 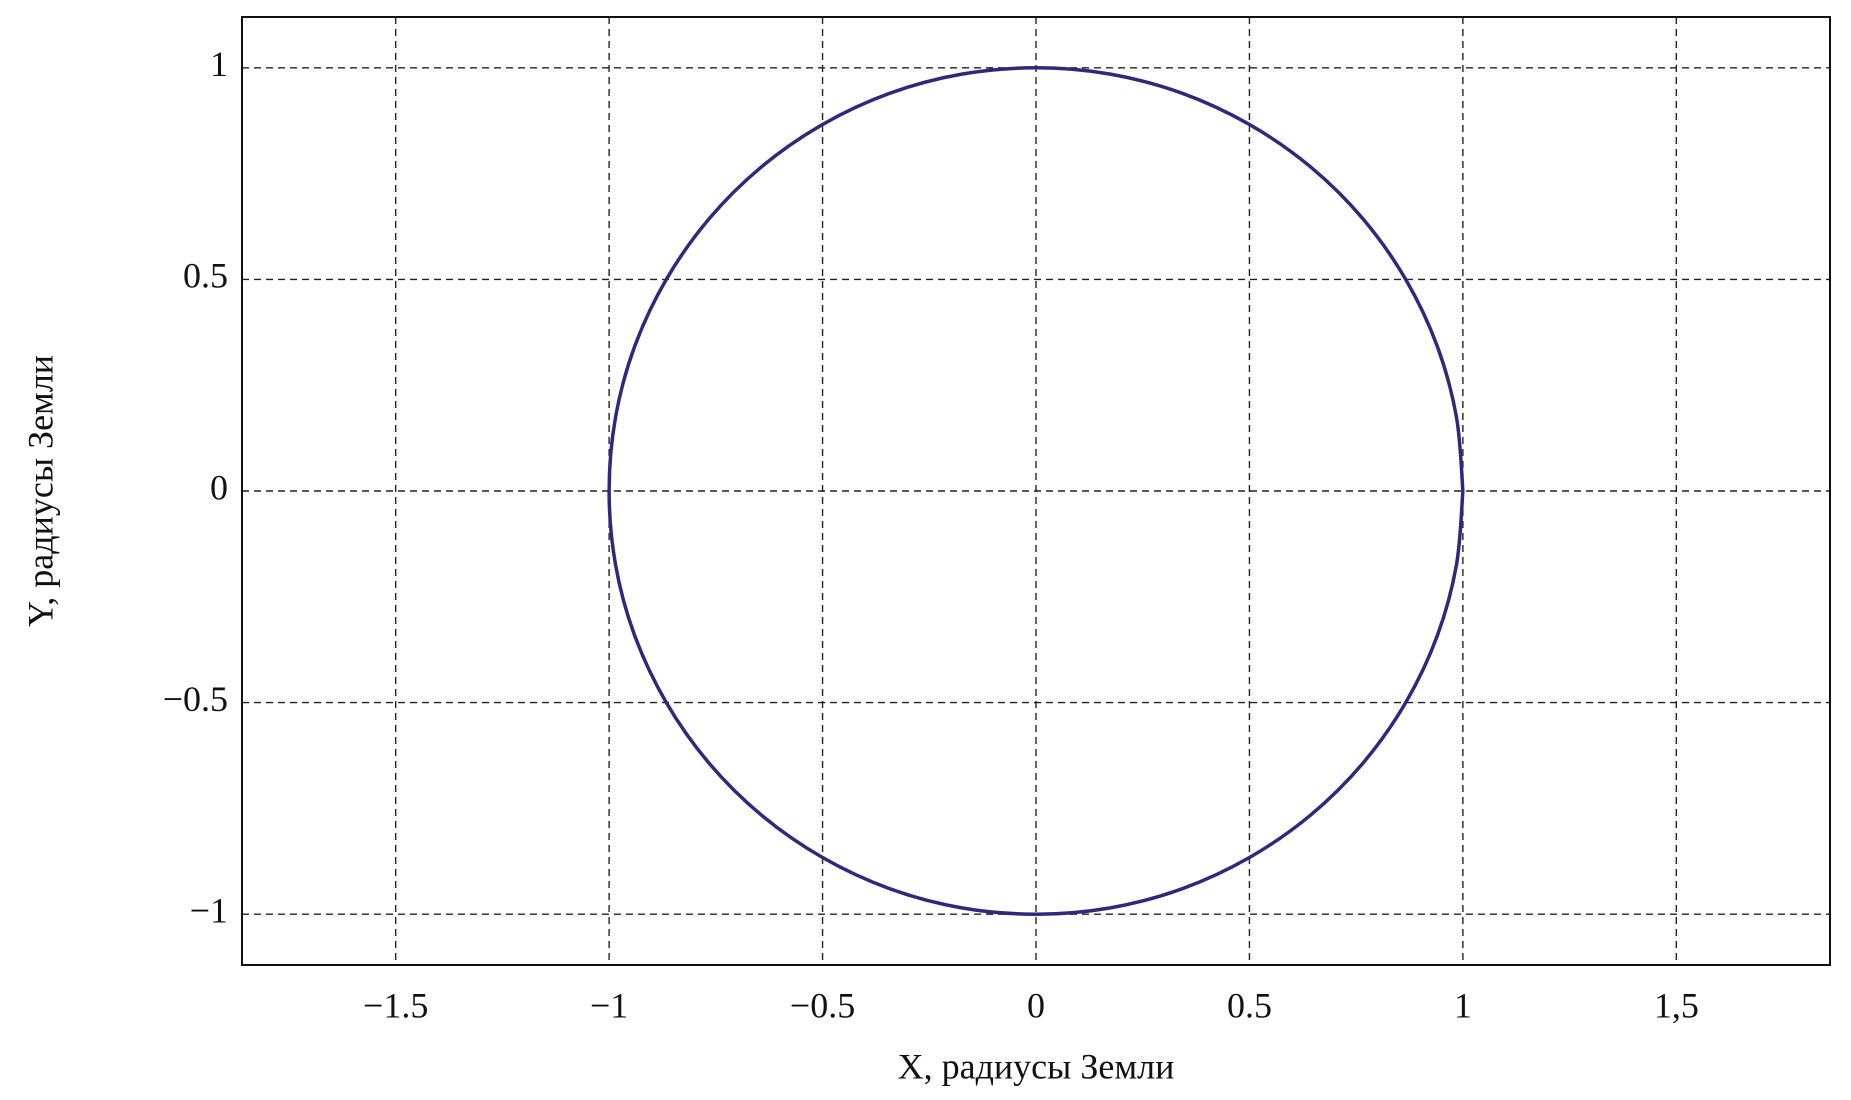 What do you see at coordinates (822, 1005) in the screenshot?
I see `x-tick-label: −0.5` at bounding box center [822, 1005].